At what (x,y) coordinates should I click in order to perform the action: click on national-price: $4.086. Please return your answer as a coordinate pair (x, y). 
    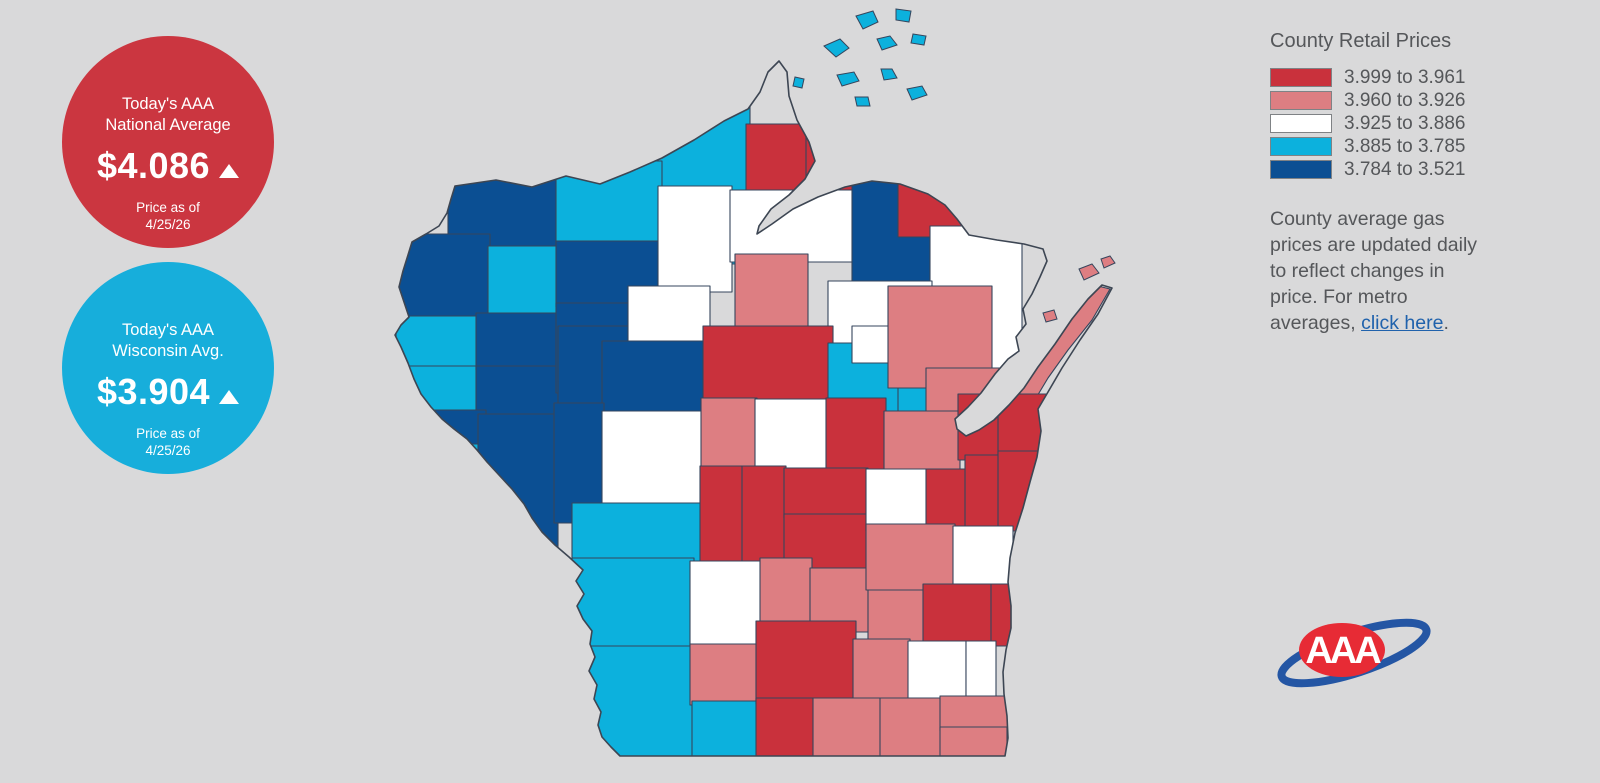
    Looking at the image, I should click on (153, 165).